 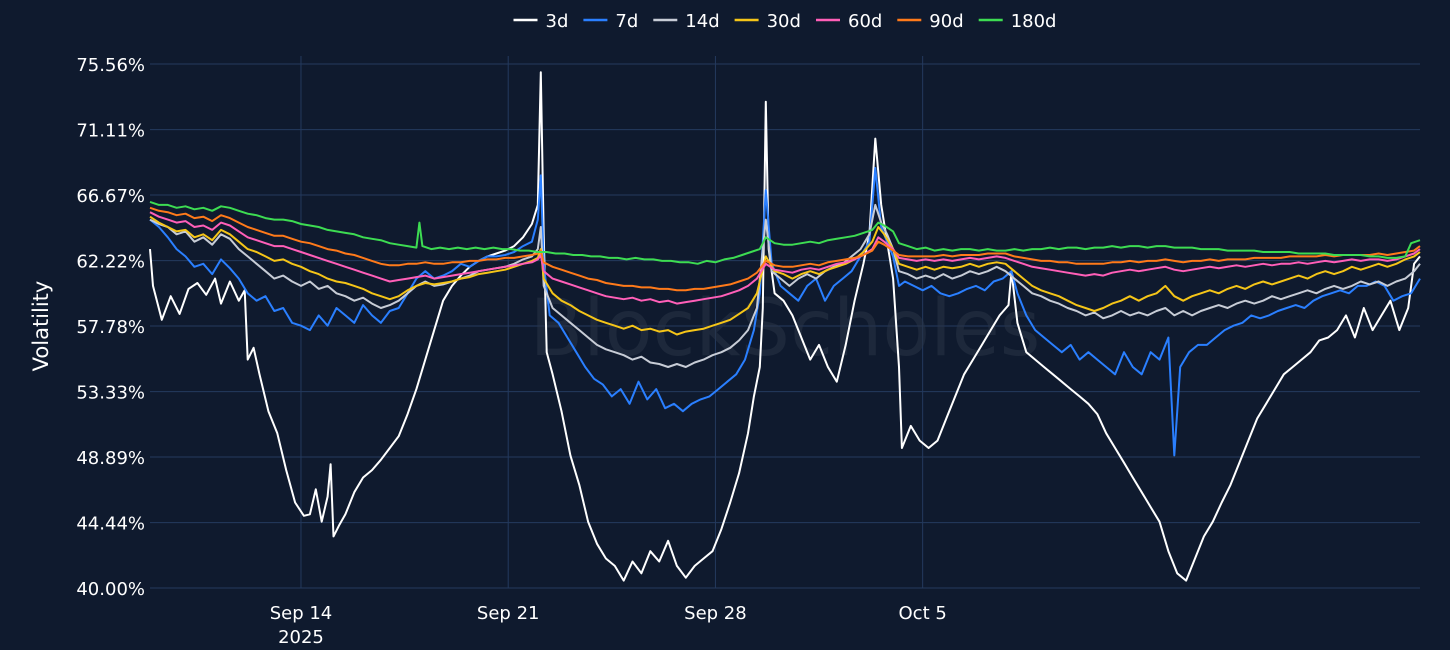 What do you see at coordinates (785, 329) in the screenshot?
I see `watermark-text: BlockScholes` at bounding box center [785, 329].